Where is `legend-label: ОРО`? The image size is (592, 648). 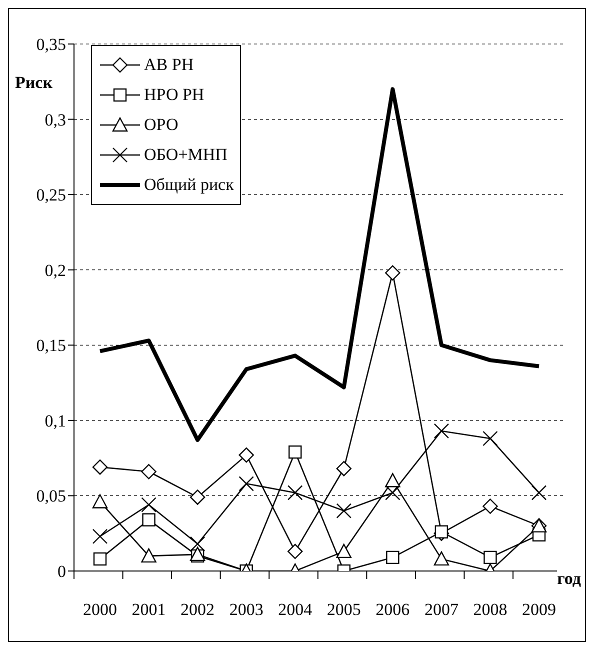 legend-label: ОРО is located at coordinates (161, 125).